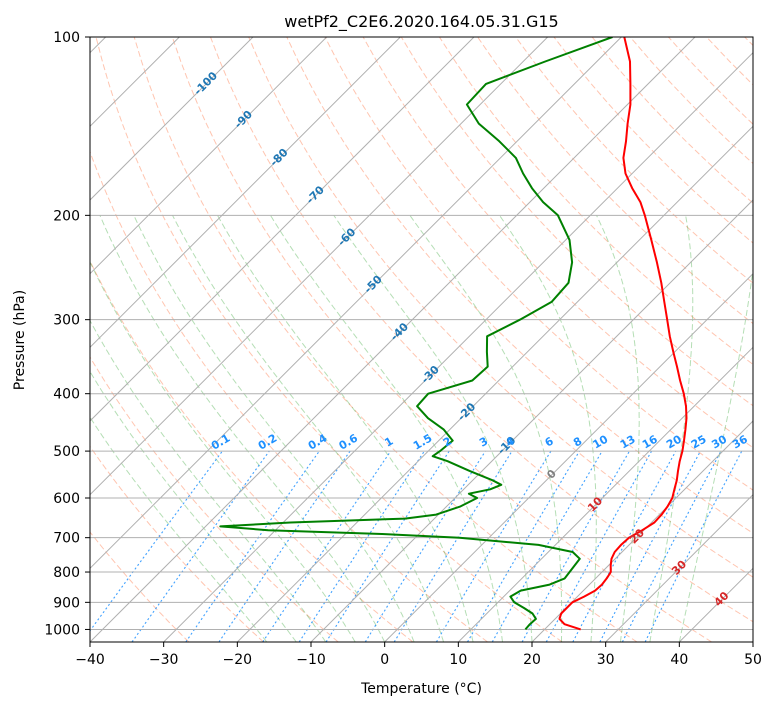 The height and width of the screenshot is (708, 775). What do you see at coordinates (373, 284) in the screenshot?
I see `isotherm-label: -50` at bounding box center [373, 284].